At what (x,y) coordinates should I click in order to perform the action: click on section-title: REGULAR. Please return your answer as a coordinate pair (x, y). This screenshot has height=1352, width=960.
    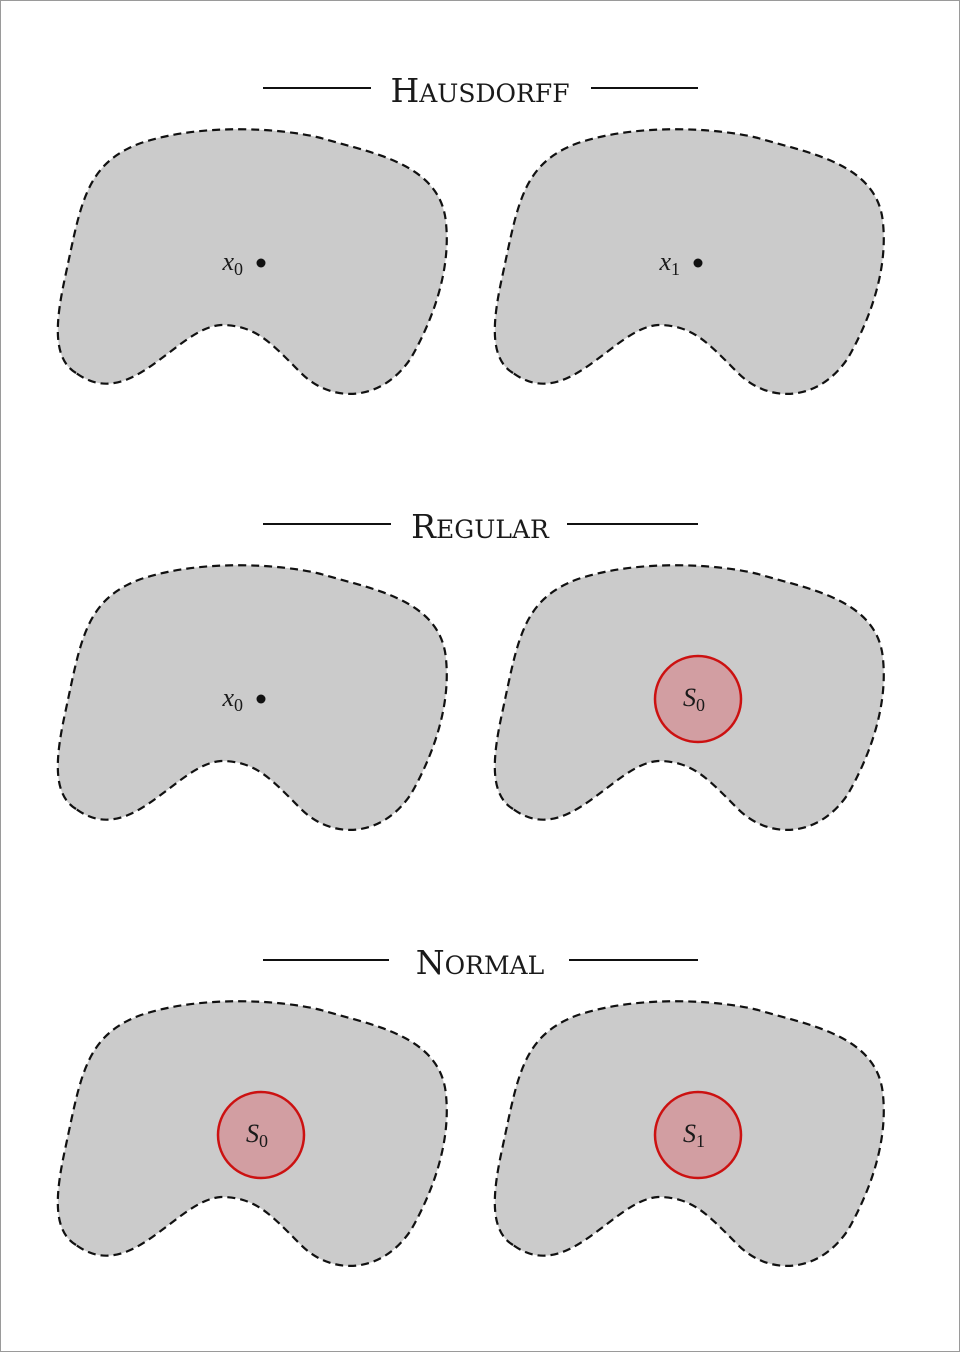
    Looking at the image, I should click on (480, 526).